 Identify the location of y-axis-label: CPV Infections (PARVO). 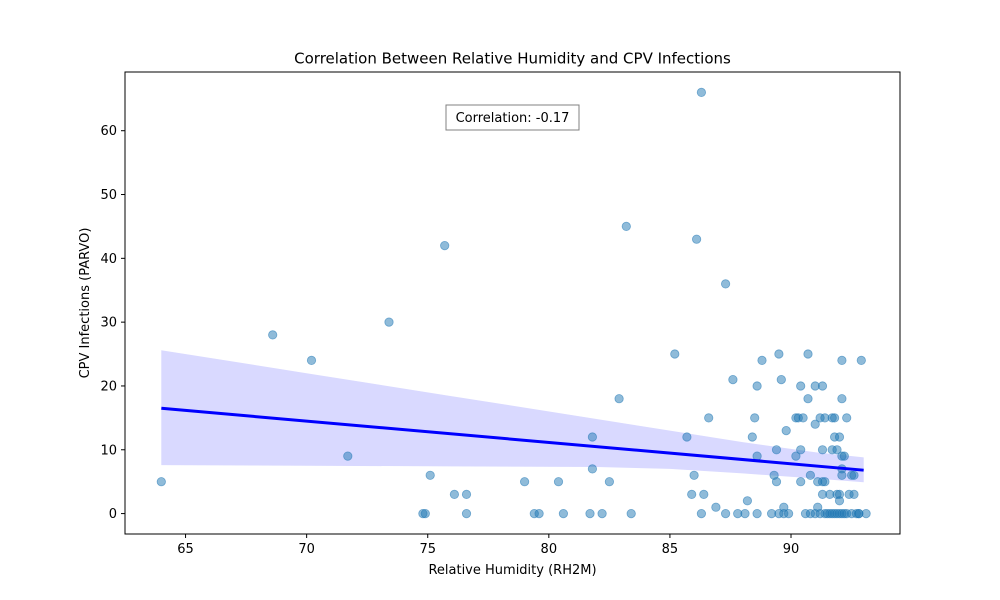
(85, 303).